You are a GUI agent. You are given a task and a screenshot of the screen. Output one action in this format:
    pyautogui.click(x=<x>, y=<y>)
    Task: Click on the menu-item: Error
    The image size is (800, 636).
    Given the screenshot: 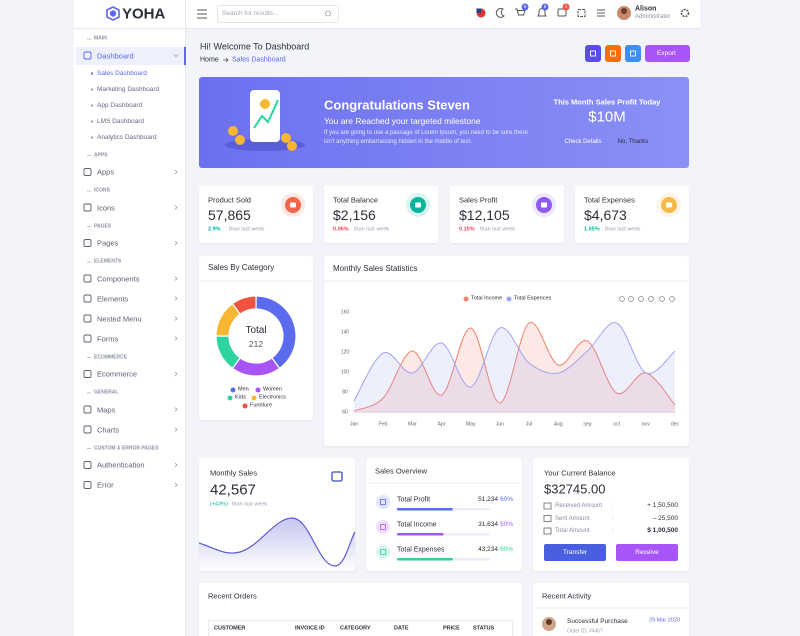 What is the action you would take?
    pyautogui.click(x=105, y=485)
    